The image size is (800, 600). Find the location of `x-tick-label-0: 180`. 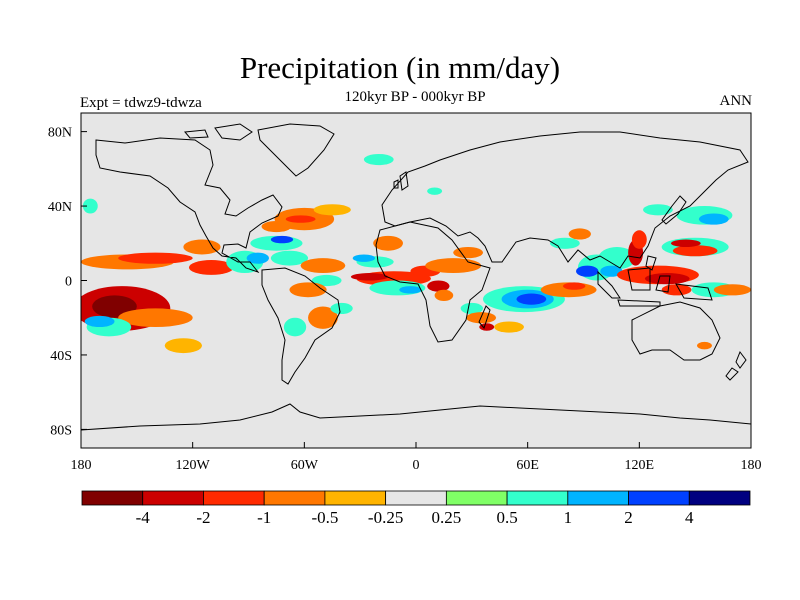

x-tick-label-0: 180 is located at coordinates (81, 465).